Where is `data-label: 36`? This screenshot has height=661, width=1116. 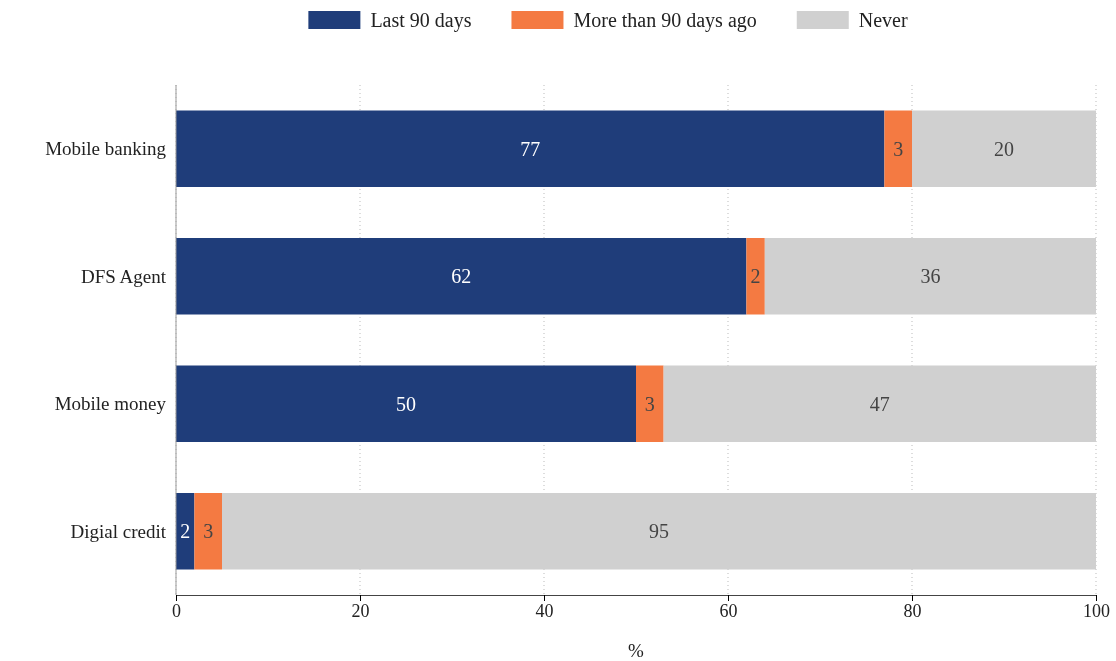
data-label: 36 is located at coordinates (930, 276).